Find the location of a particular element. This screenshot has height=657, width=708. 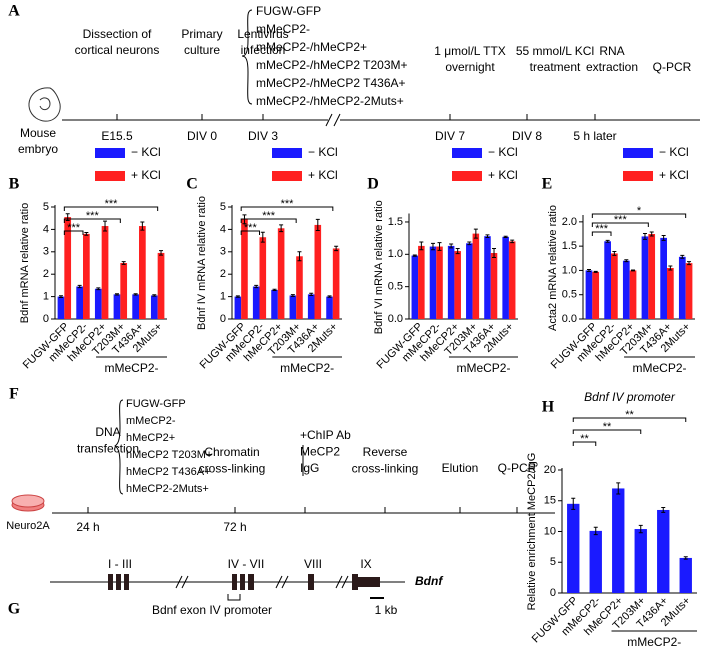

construct-label: FUGW-GFP is located at coordinates (156, 404).